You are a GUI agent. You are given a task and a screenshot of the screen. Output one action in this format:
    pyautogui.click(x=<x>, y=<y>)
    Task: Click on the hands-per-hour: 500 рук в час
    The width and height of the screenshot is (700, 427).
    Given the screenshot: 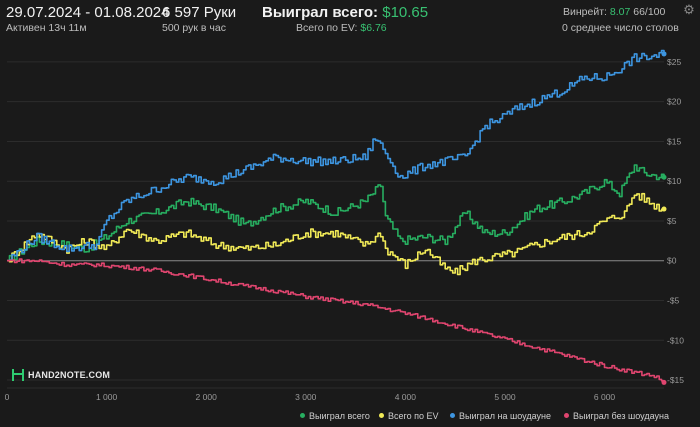 What is the action you would take?
    pyautogui.click(x=194, y=28)
    